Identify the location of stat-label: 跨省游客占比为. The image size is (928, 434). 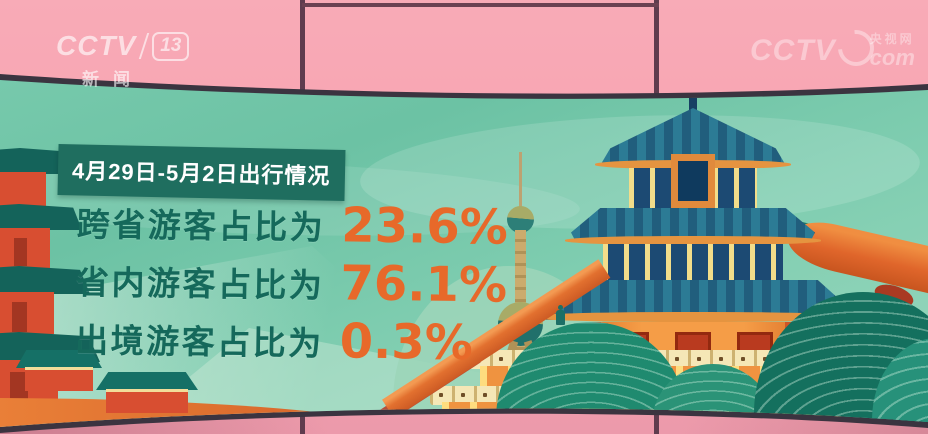
(201, 226).